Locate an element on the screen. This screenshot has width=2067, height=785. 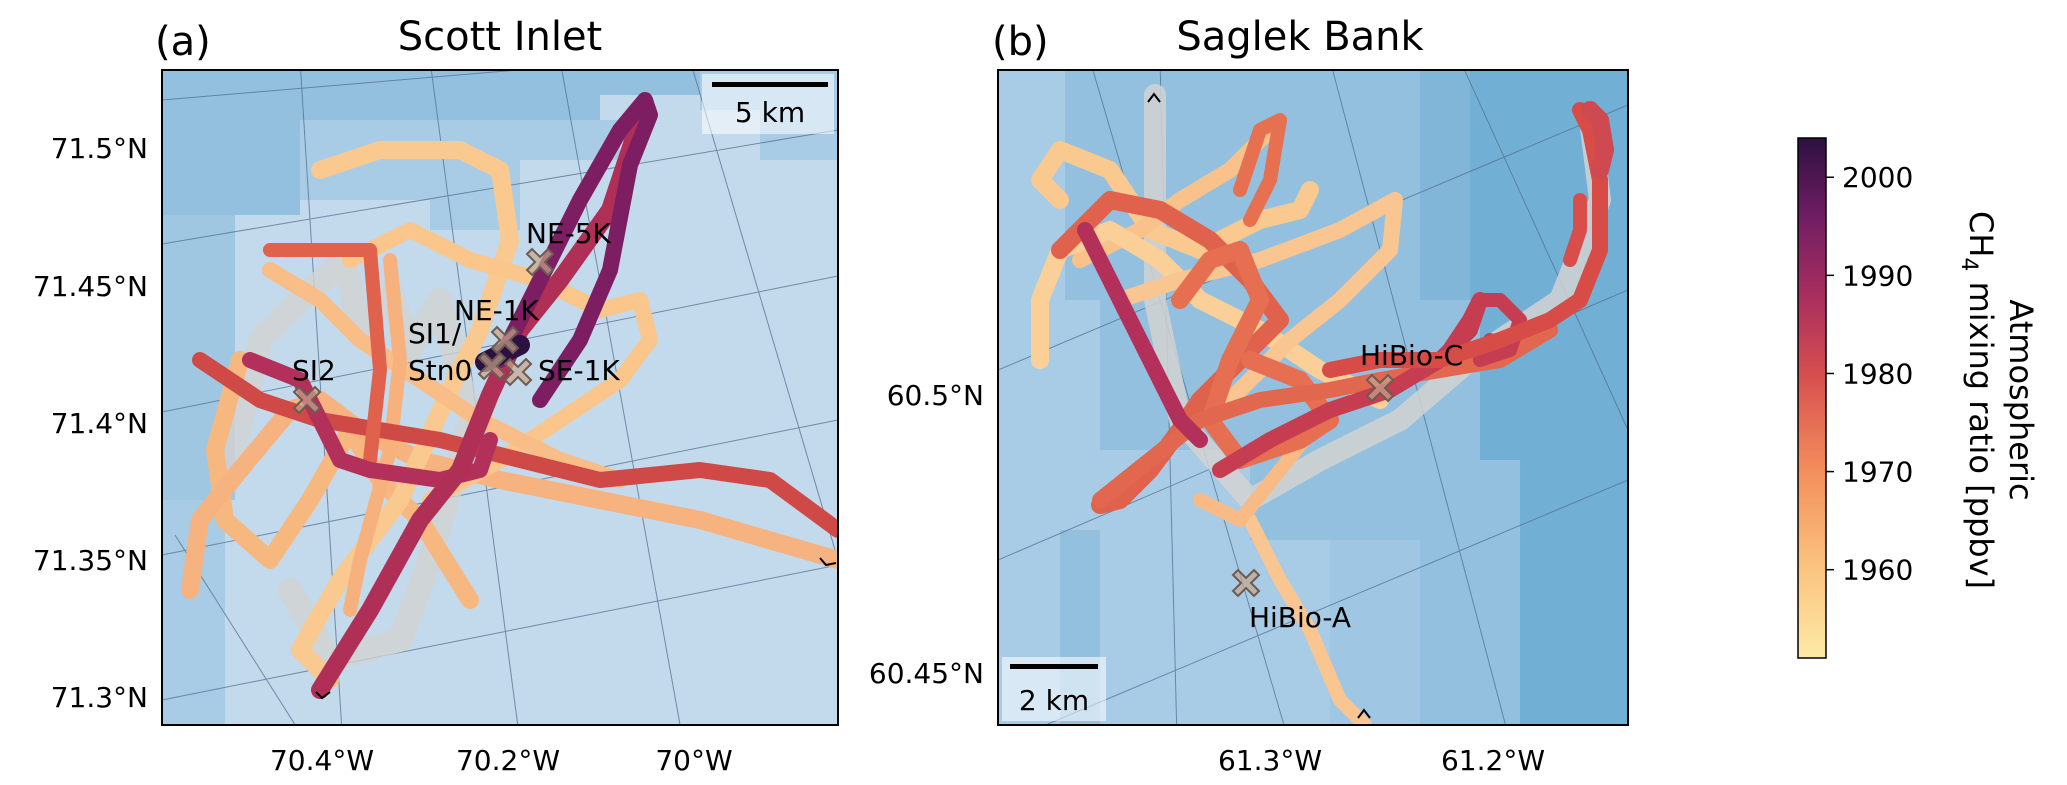
colorbar-title-line1: Atmospheric is located at coordinates (2021, 399).